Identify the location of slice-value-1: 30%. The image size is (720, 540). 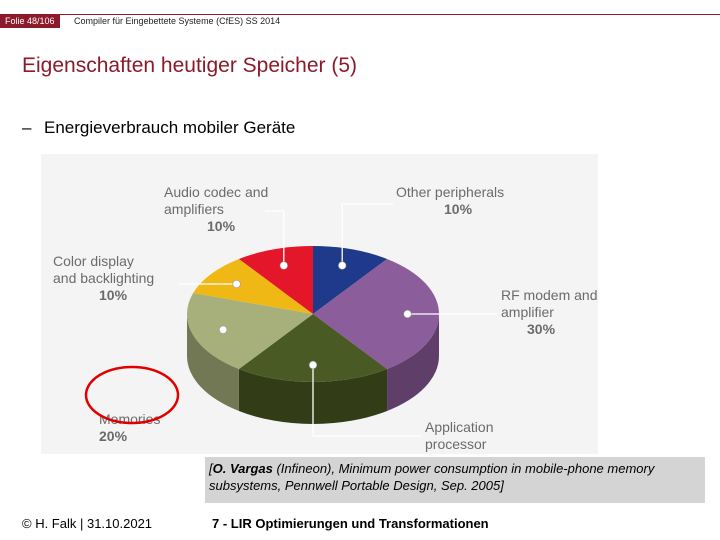
(541, 329).